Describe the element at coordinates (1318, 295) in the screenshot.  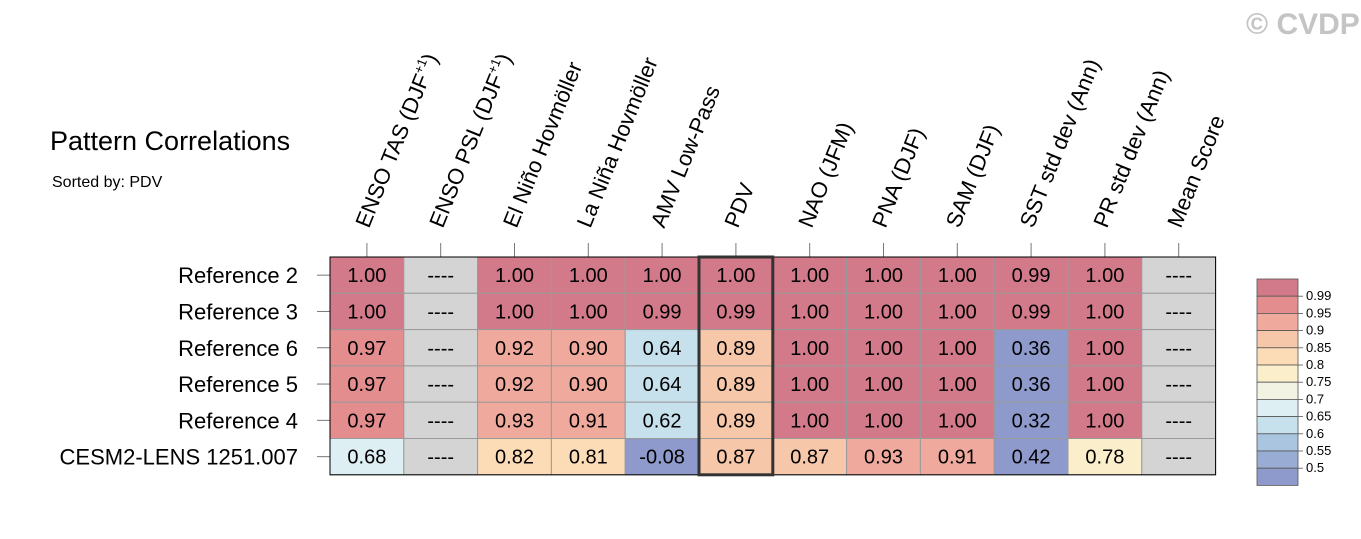
I see `colorbar-label: 0.99` at that location.